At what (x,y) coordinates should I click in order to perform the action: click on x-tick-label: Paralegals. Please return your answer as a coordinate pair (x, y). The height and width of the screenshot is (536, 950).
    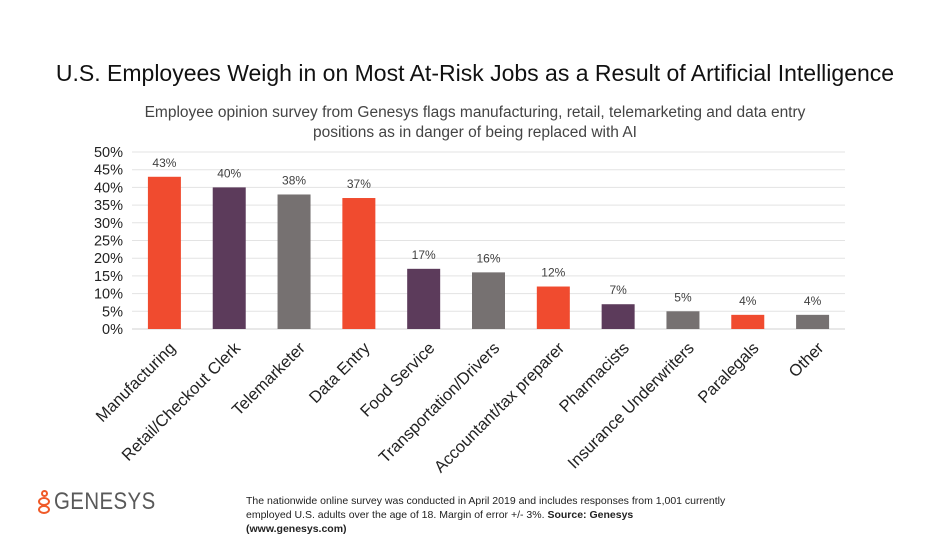
    Looking at the image, I should click on (729, 373).